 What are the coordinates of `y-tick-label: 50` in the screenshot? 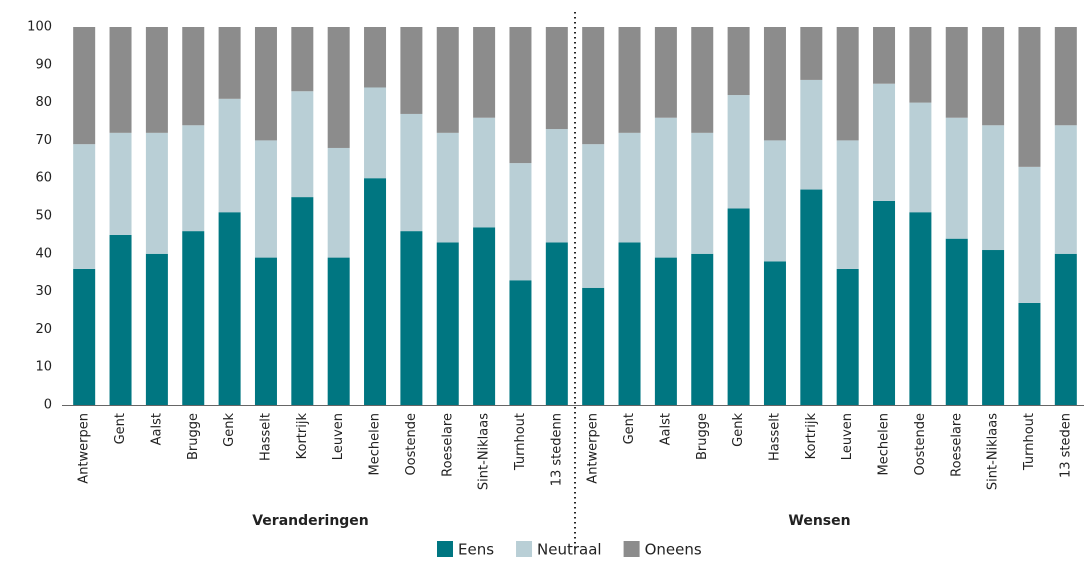 It's located at (43, 216).